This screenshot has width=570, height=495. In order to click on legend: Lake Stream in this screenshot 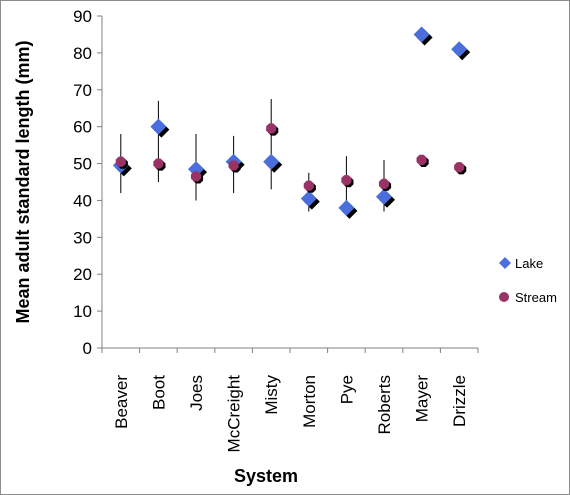, I will do `click(528, 280)`.